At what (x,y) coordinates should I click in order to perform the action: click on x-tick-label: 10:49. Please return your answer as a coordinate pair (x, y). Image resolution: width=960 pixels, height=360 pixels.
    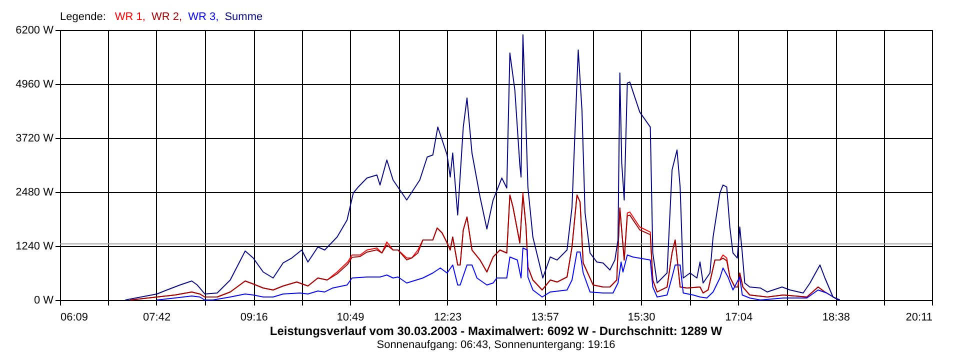
    Looking at the image, I should click on (350, 318).